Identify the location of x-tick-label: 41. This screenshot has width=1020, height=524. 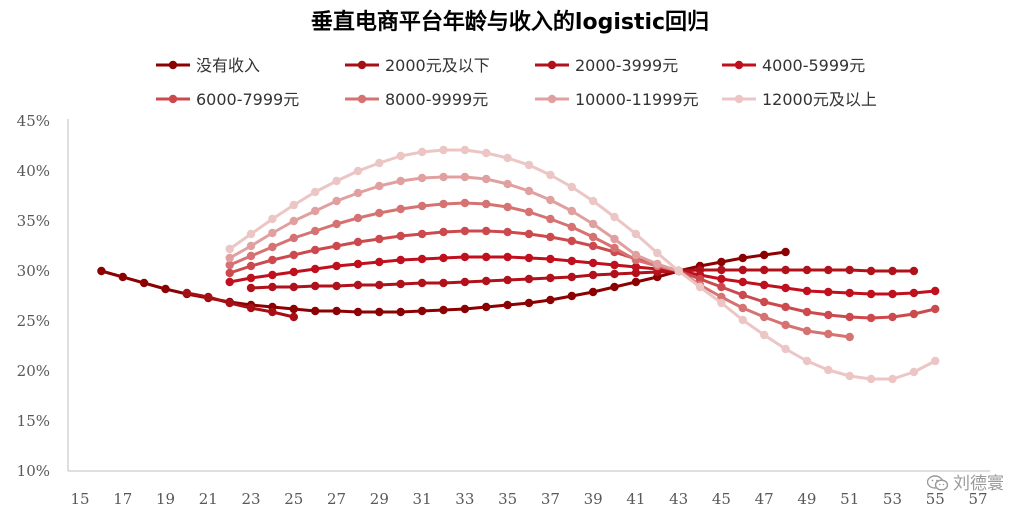
(635, 499).